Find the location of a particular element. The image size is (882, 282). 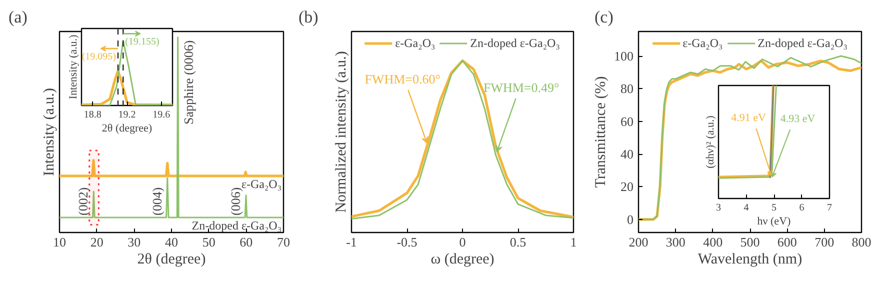

annotation: FWHM=0.60° is located at coordinates (402, 78).